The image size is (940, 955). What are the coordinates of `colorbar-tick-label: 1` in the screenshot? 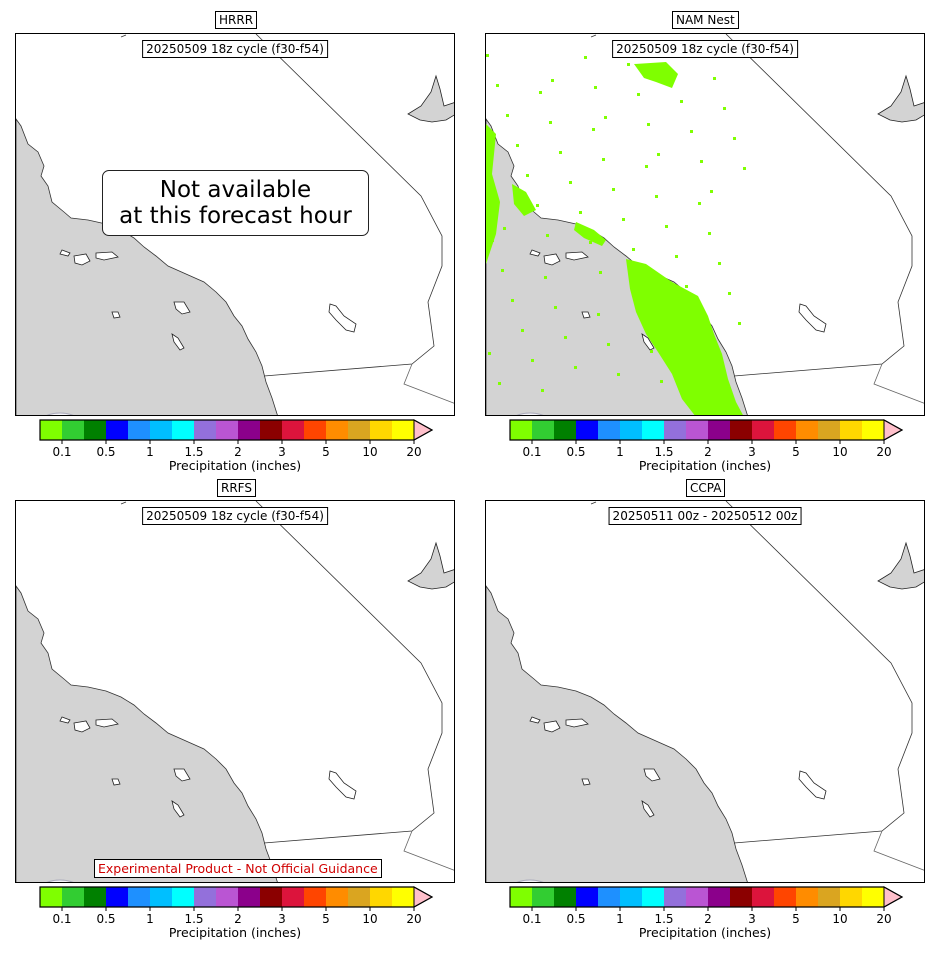 It's located at (150, 919).